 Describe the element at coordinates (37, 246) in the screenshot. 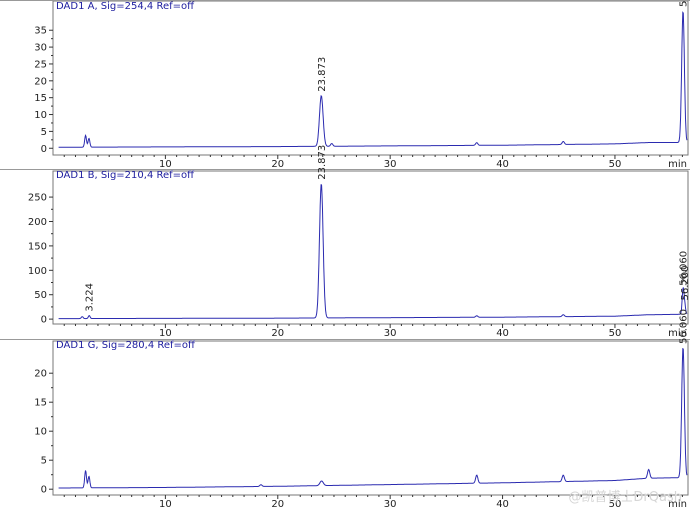

I see `y-tick-label: 150` at that location.